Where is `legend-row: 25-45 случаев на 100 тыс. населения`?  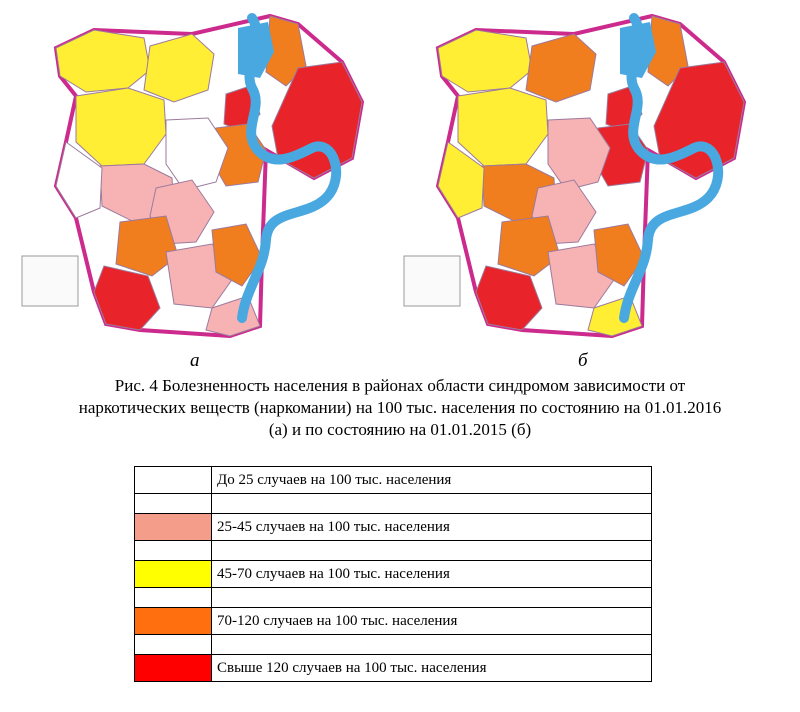 legend-row: 25-45 случаев на 100 тыс. населения is located at coordinates (393, 527).